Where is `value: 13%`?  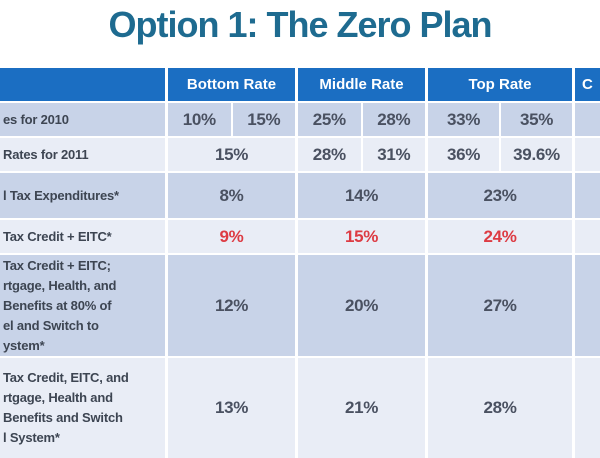 value: 13% is located at coordinates (231, 407).